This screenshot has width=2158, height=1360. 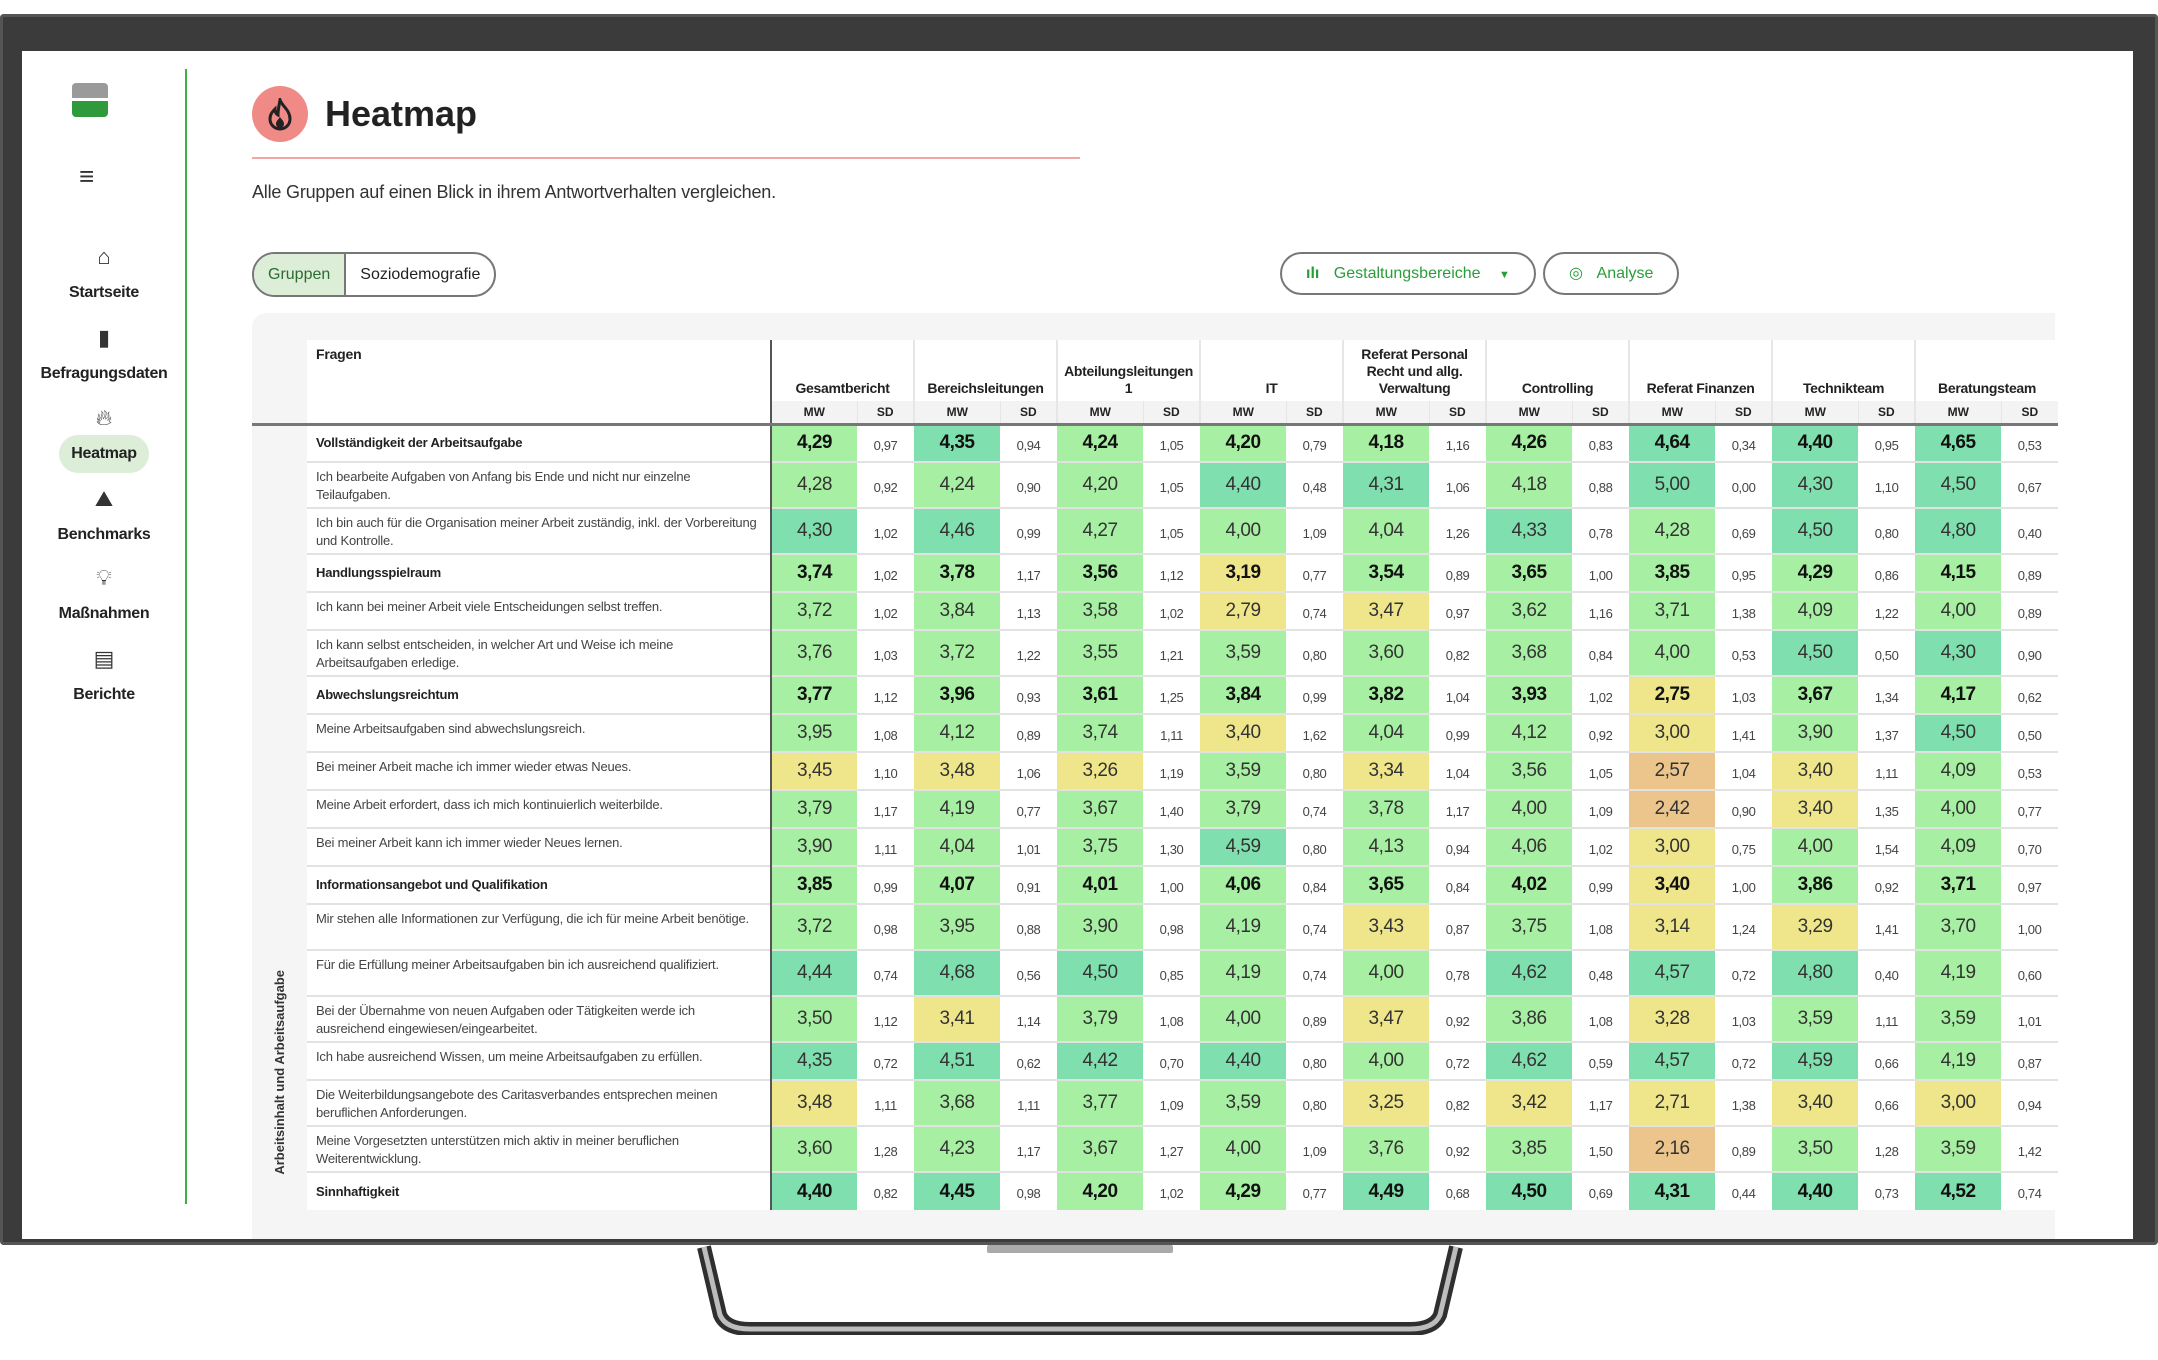 What do you see at coordinates (1672, 484) in the screenshot?
I see `mean-value-cell: 5,00` at bounding box center [1672, 484].